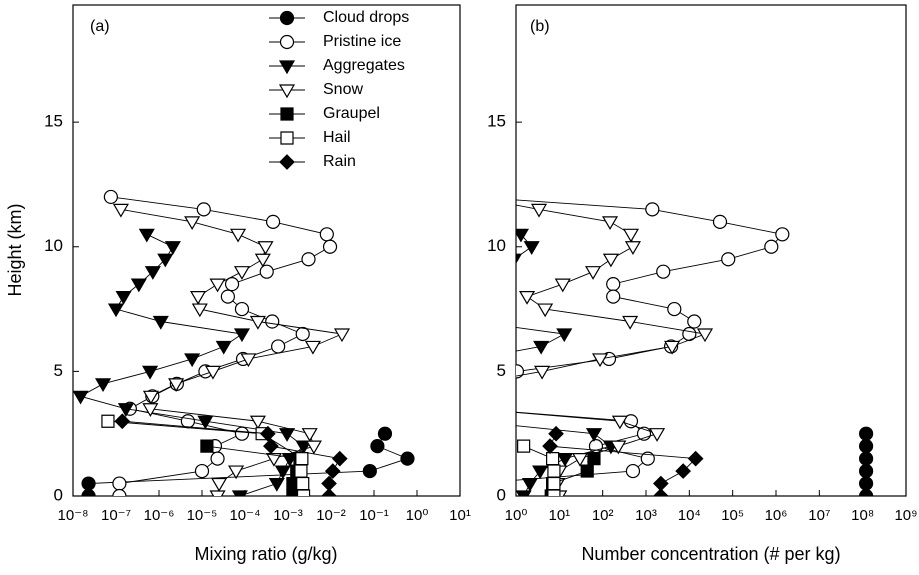  What do you see at coordinates (58, 370) in the screenshot?
I see `y-tick-label: 5` at bounding box center [58, 370].